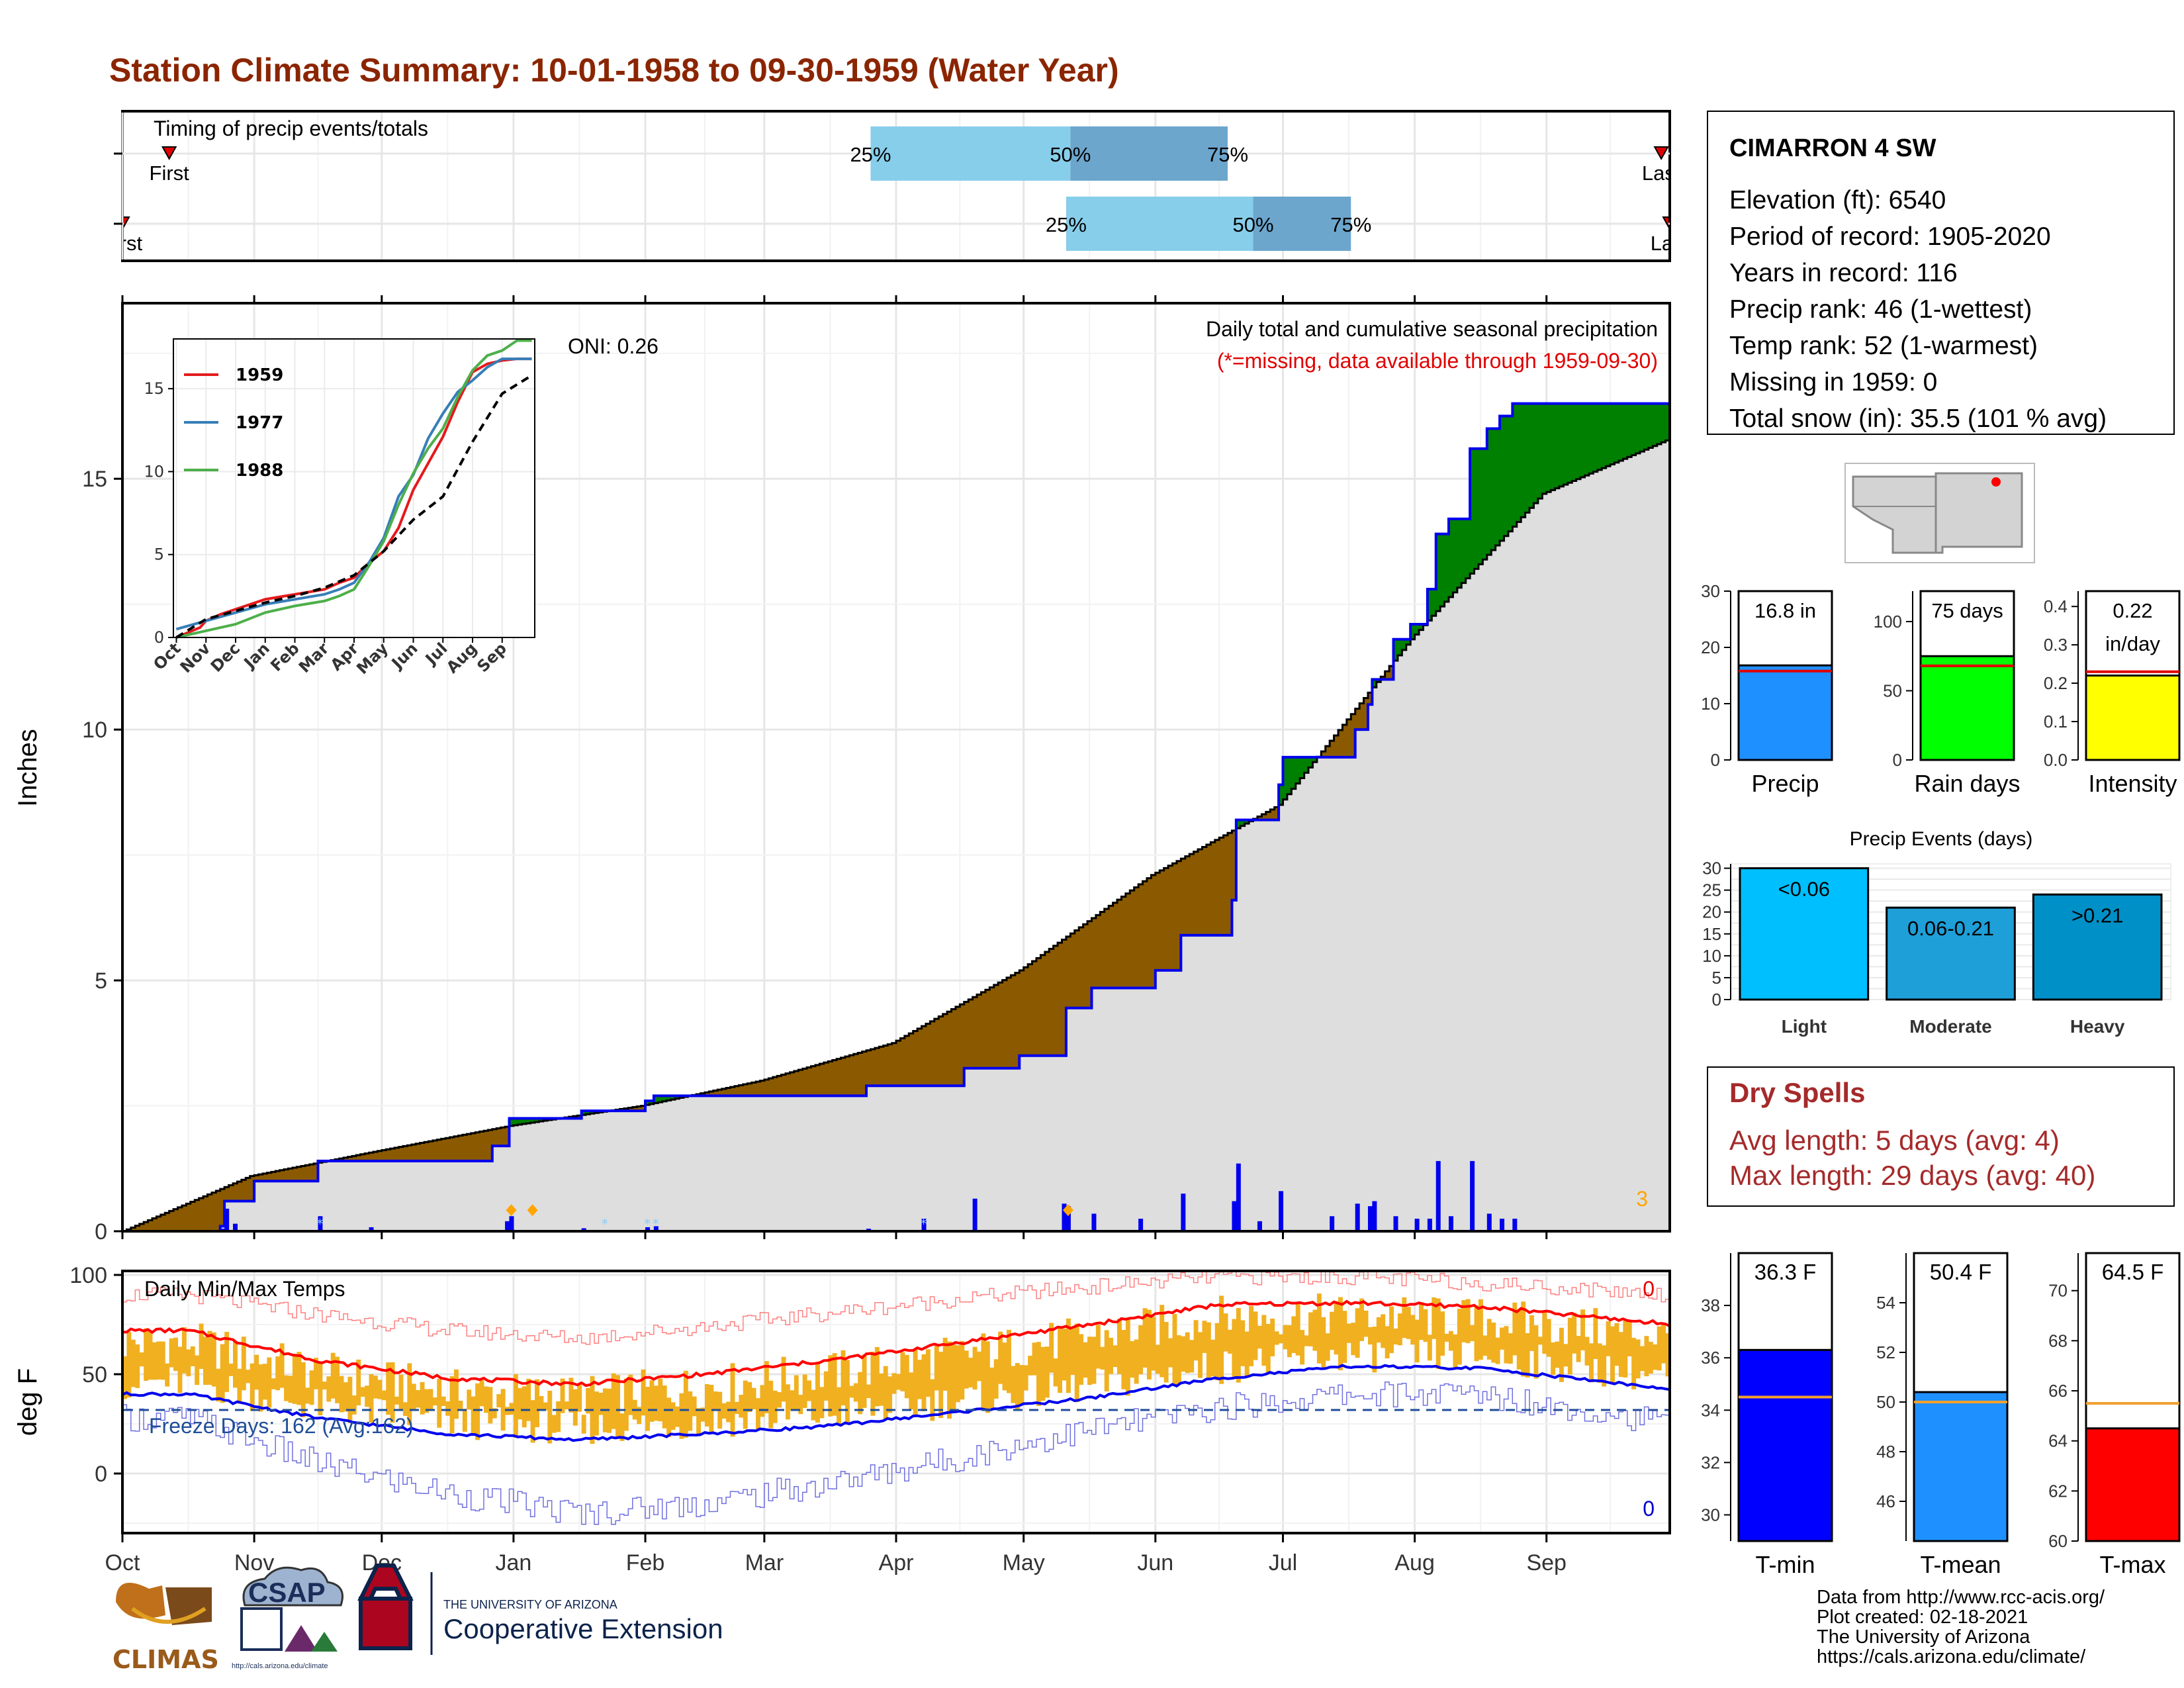  Describe the element at coordinates (1885, 1501) in the screenshot. I see `summary-ytick-label: 46` at that location.